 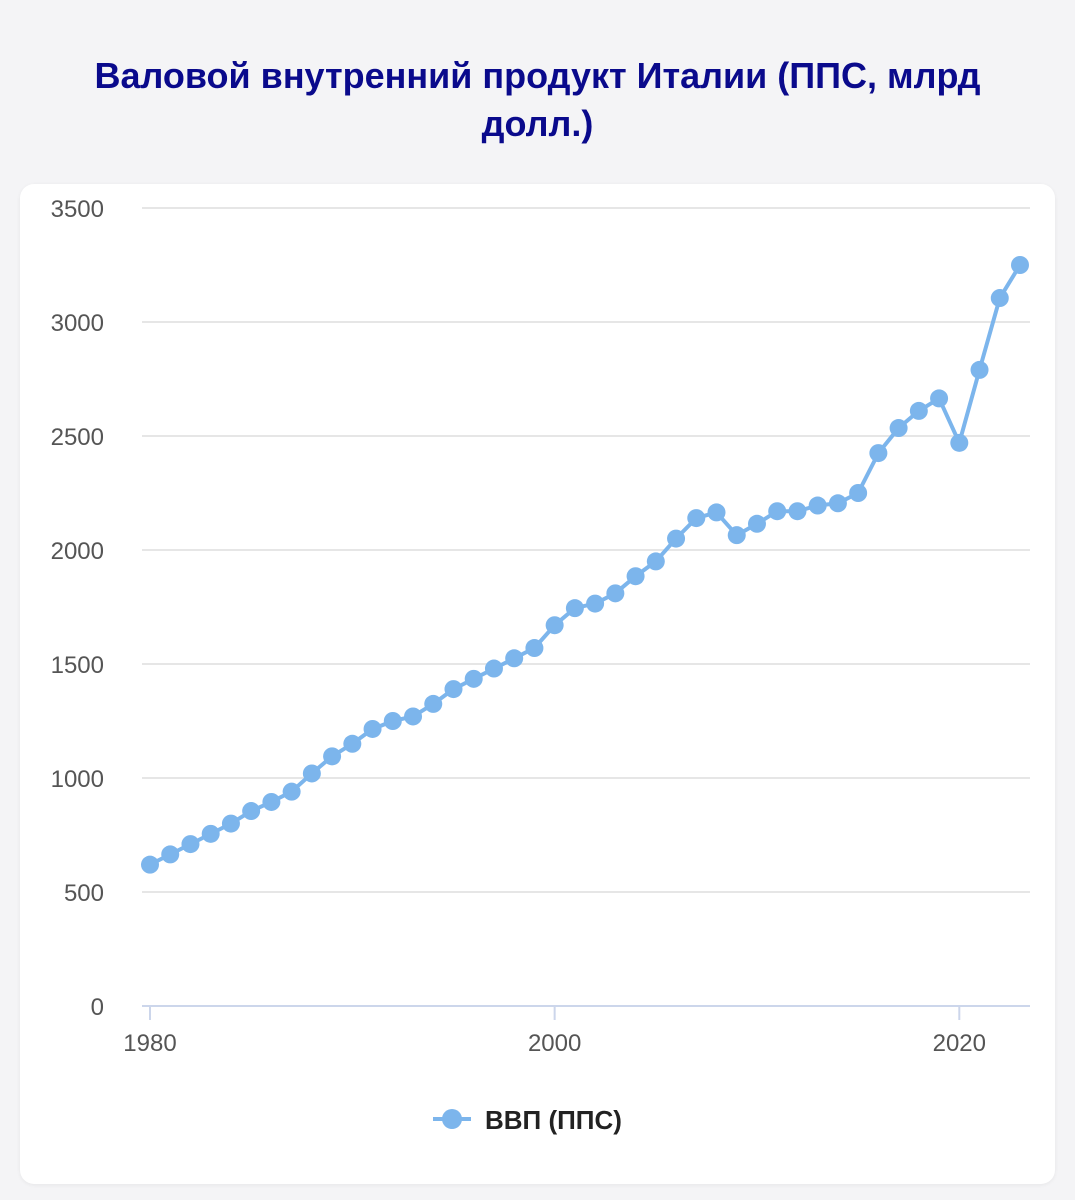 I want to click on legend: ВВП (ППС), so click(x=527, y=1120).